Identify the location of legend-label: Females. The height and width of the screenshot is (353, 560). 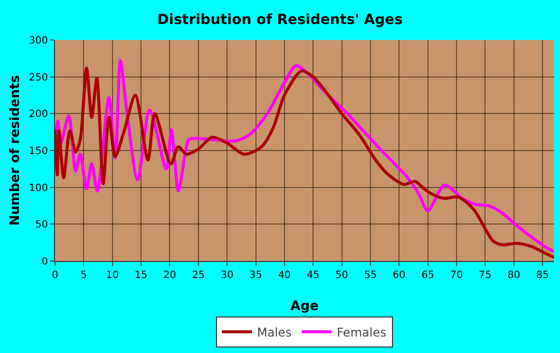
(361, 332).